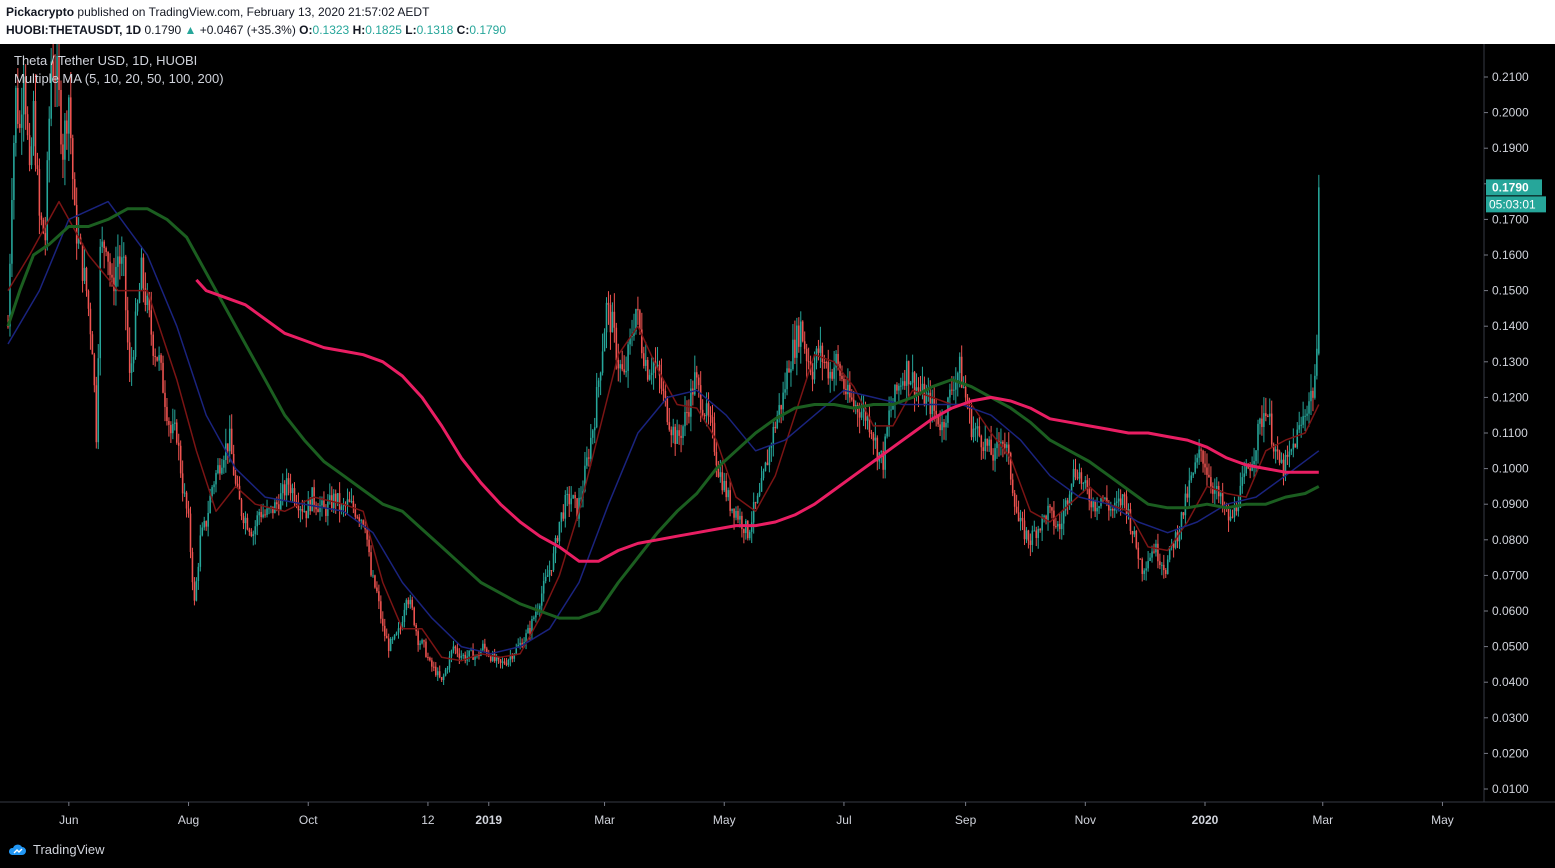  What do you see at coordinates (68, 820) in the screenshot?
I see `time-tick-label: Jun` at bounding box center [68, 820].